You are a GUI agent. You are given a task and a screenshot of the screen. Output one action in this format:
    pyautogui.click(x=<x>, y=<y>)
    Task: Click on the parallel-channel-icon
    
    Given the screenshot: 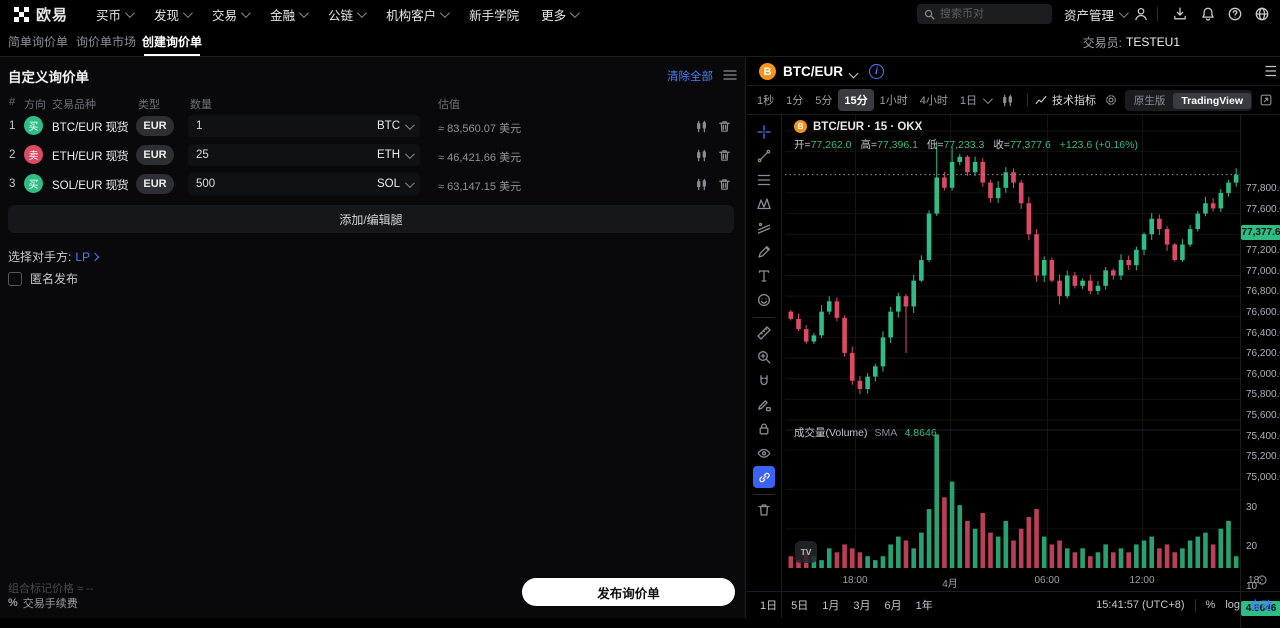 What is the action you would take?
    pyautogui.click(x=764, y=228)
    